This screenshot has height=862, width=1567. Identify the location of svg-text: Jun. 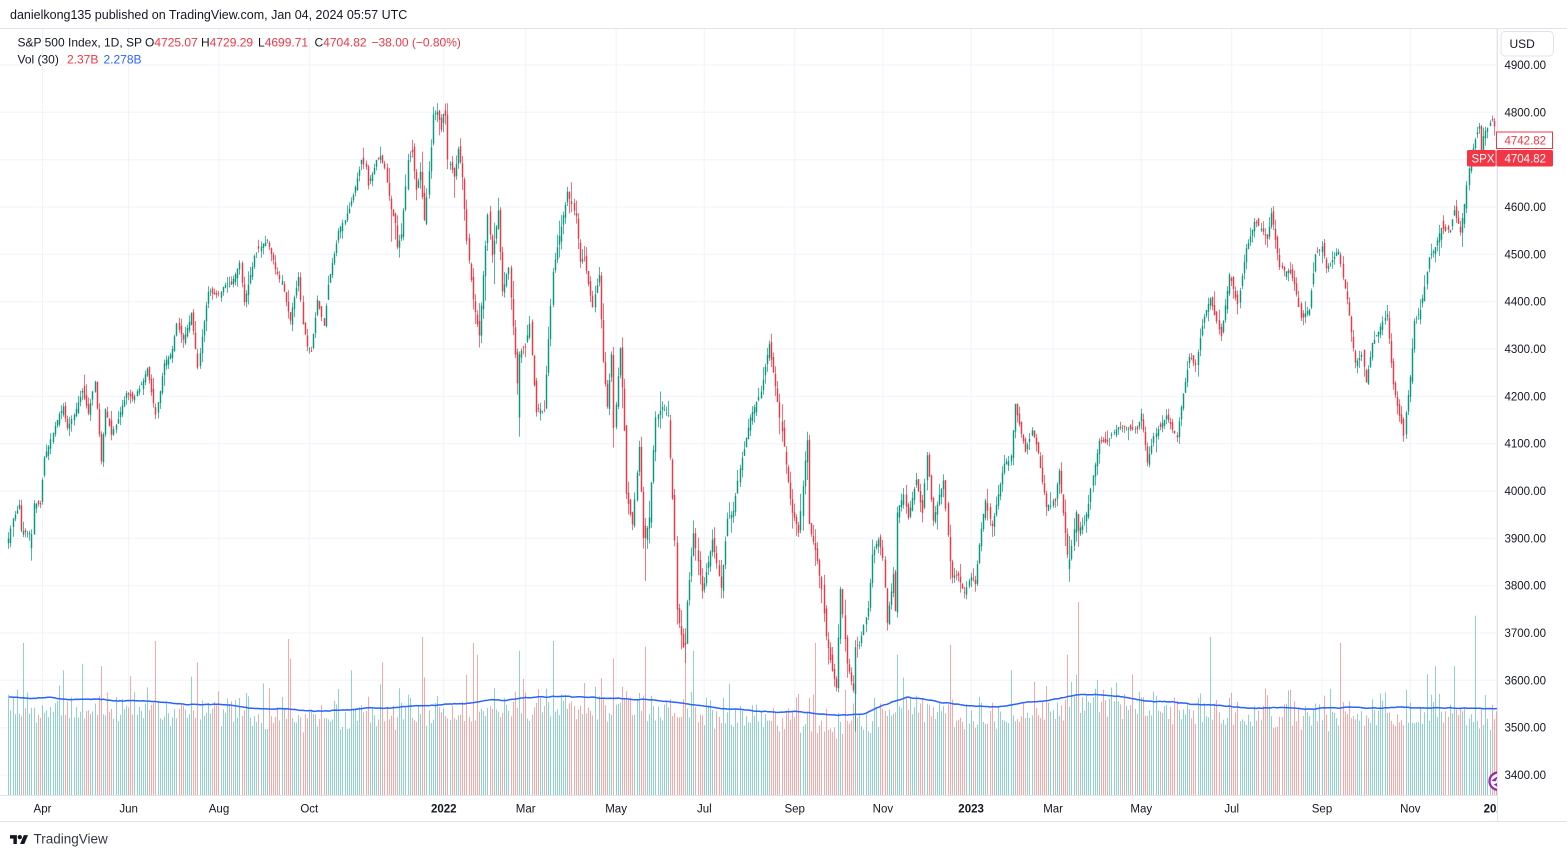
(128, 810).